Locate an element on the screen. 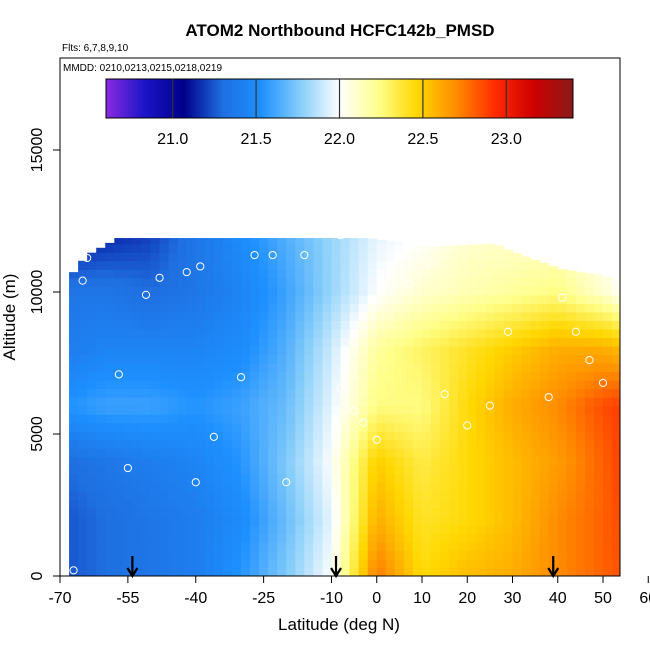 The width and height of the screenshot is (650, 655). chart-title: ATOM2 Northbound HCFC142b_PMSD is located at coordinates (339, 30).